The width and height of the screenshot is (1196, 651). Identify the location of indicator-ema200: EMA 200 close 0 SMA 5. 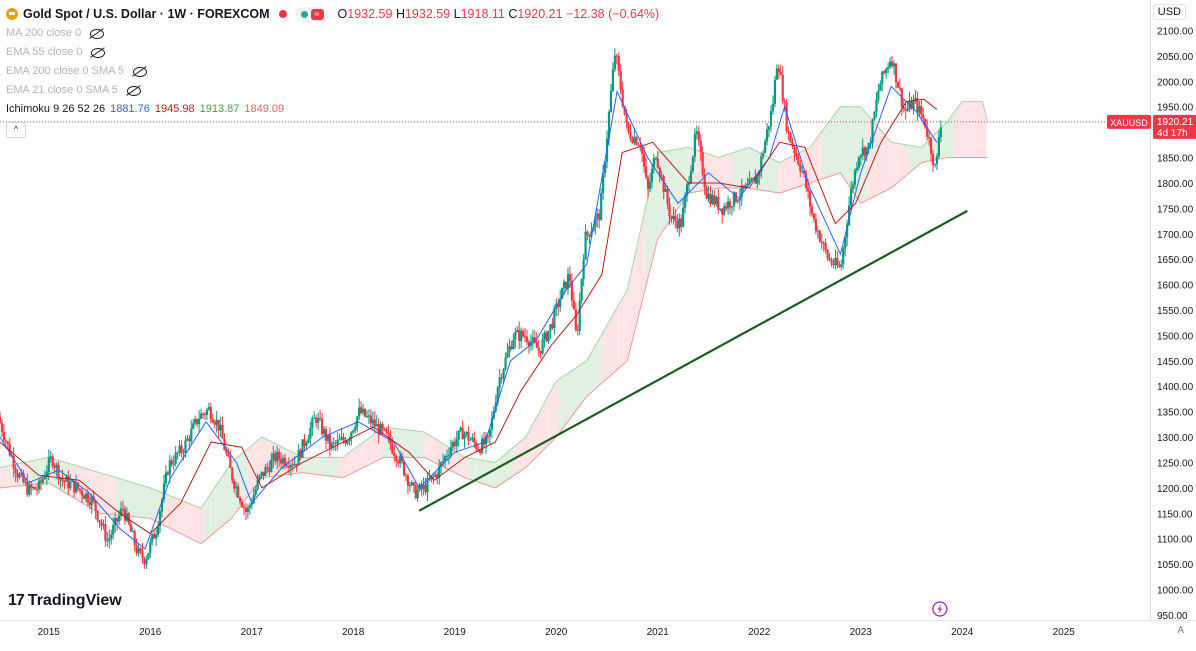
(332, 71).